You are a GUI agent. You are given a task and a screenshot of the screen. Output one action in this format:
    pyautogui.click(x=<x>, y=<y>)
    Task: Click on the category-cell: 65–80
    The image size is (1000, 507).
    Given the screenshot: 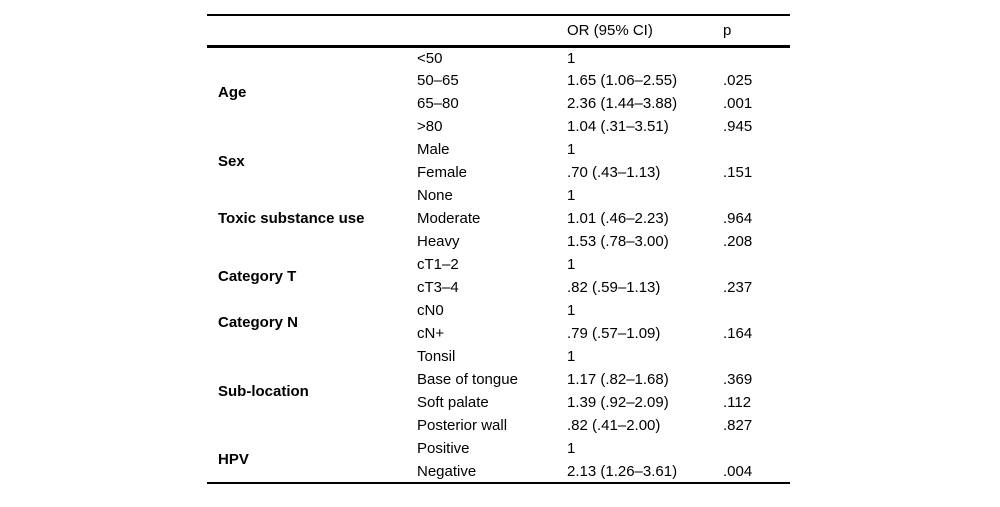 What is the action you would take?
    pyautogui.click(x=438, y=103)
    